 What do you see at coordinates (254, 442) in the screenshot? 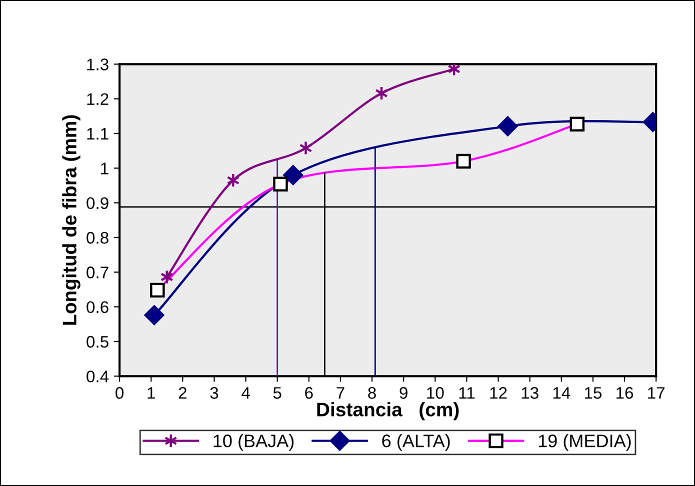
I see `legend-label: 10 (BAJA)` at bounding box center [254, 442].